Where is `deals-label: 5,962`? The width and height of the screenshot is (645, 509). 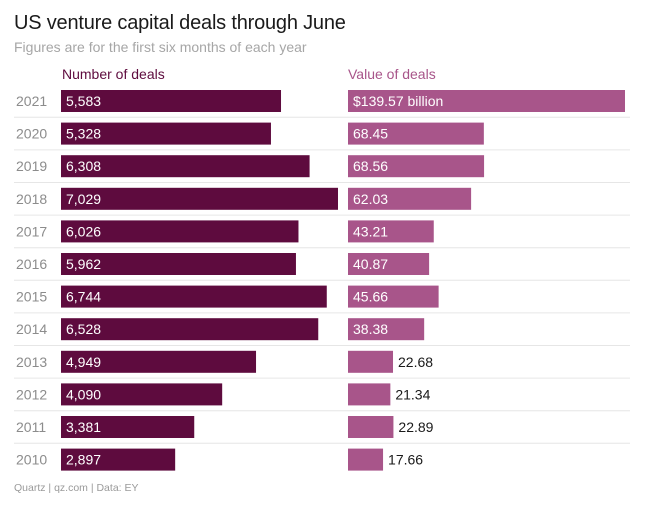
deals-label: 5,962 is located at coordinates (83, 264).